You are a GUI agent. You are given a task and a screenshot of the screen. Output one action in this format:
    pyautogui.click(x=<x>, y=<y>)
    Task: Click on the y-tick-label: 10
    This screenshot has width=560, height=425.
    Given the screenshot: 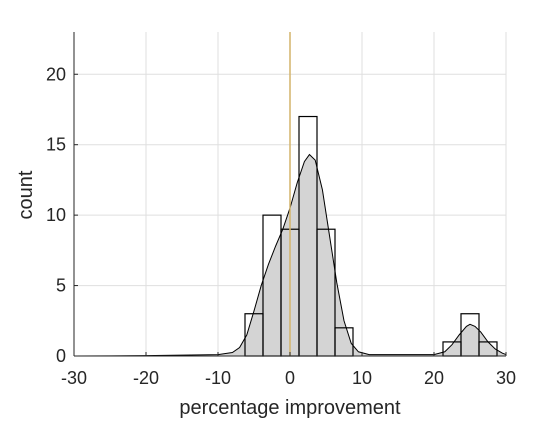 What is the action you would take?
    pyautogui.click(x=56, y=215)
    